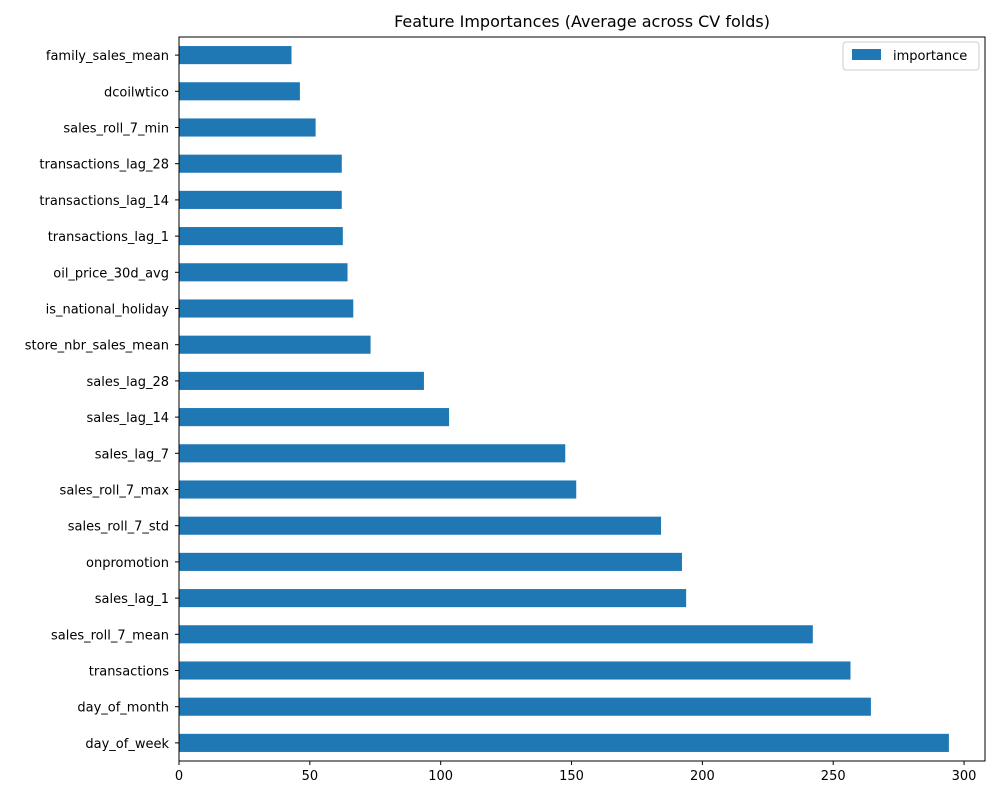 This screenshot has height=800, width=1000. I want to click on bar-sales-roll-7-min, so click(247, 127).